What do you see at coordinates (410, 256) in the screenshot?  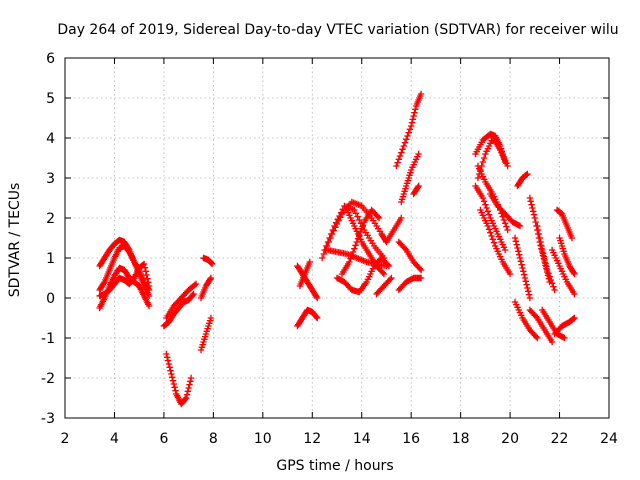 I see `series-s22` at bounding box center [410, 256].